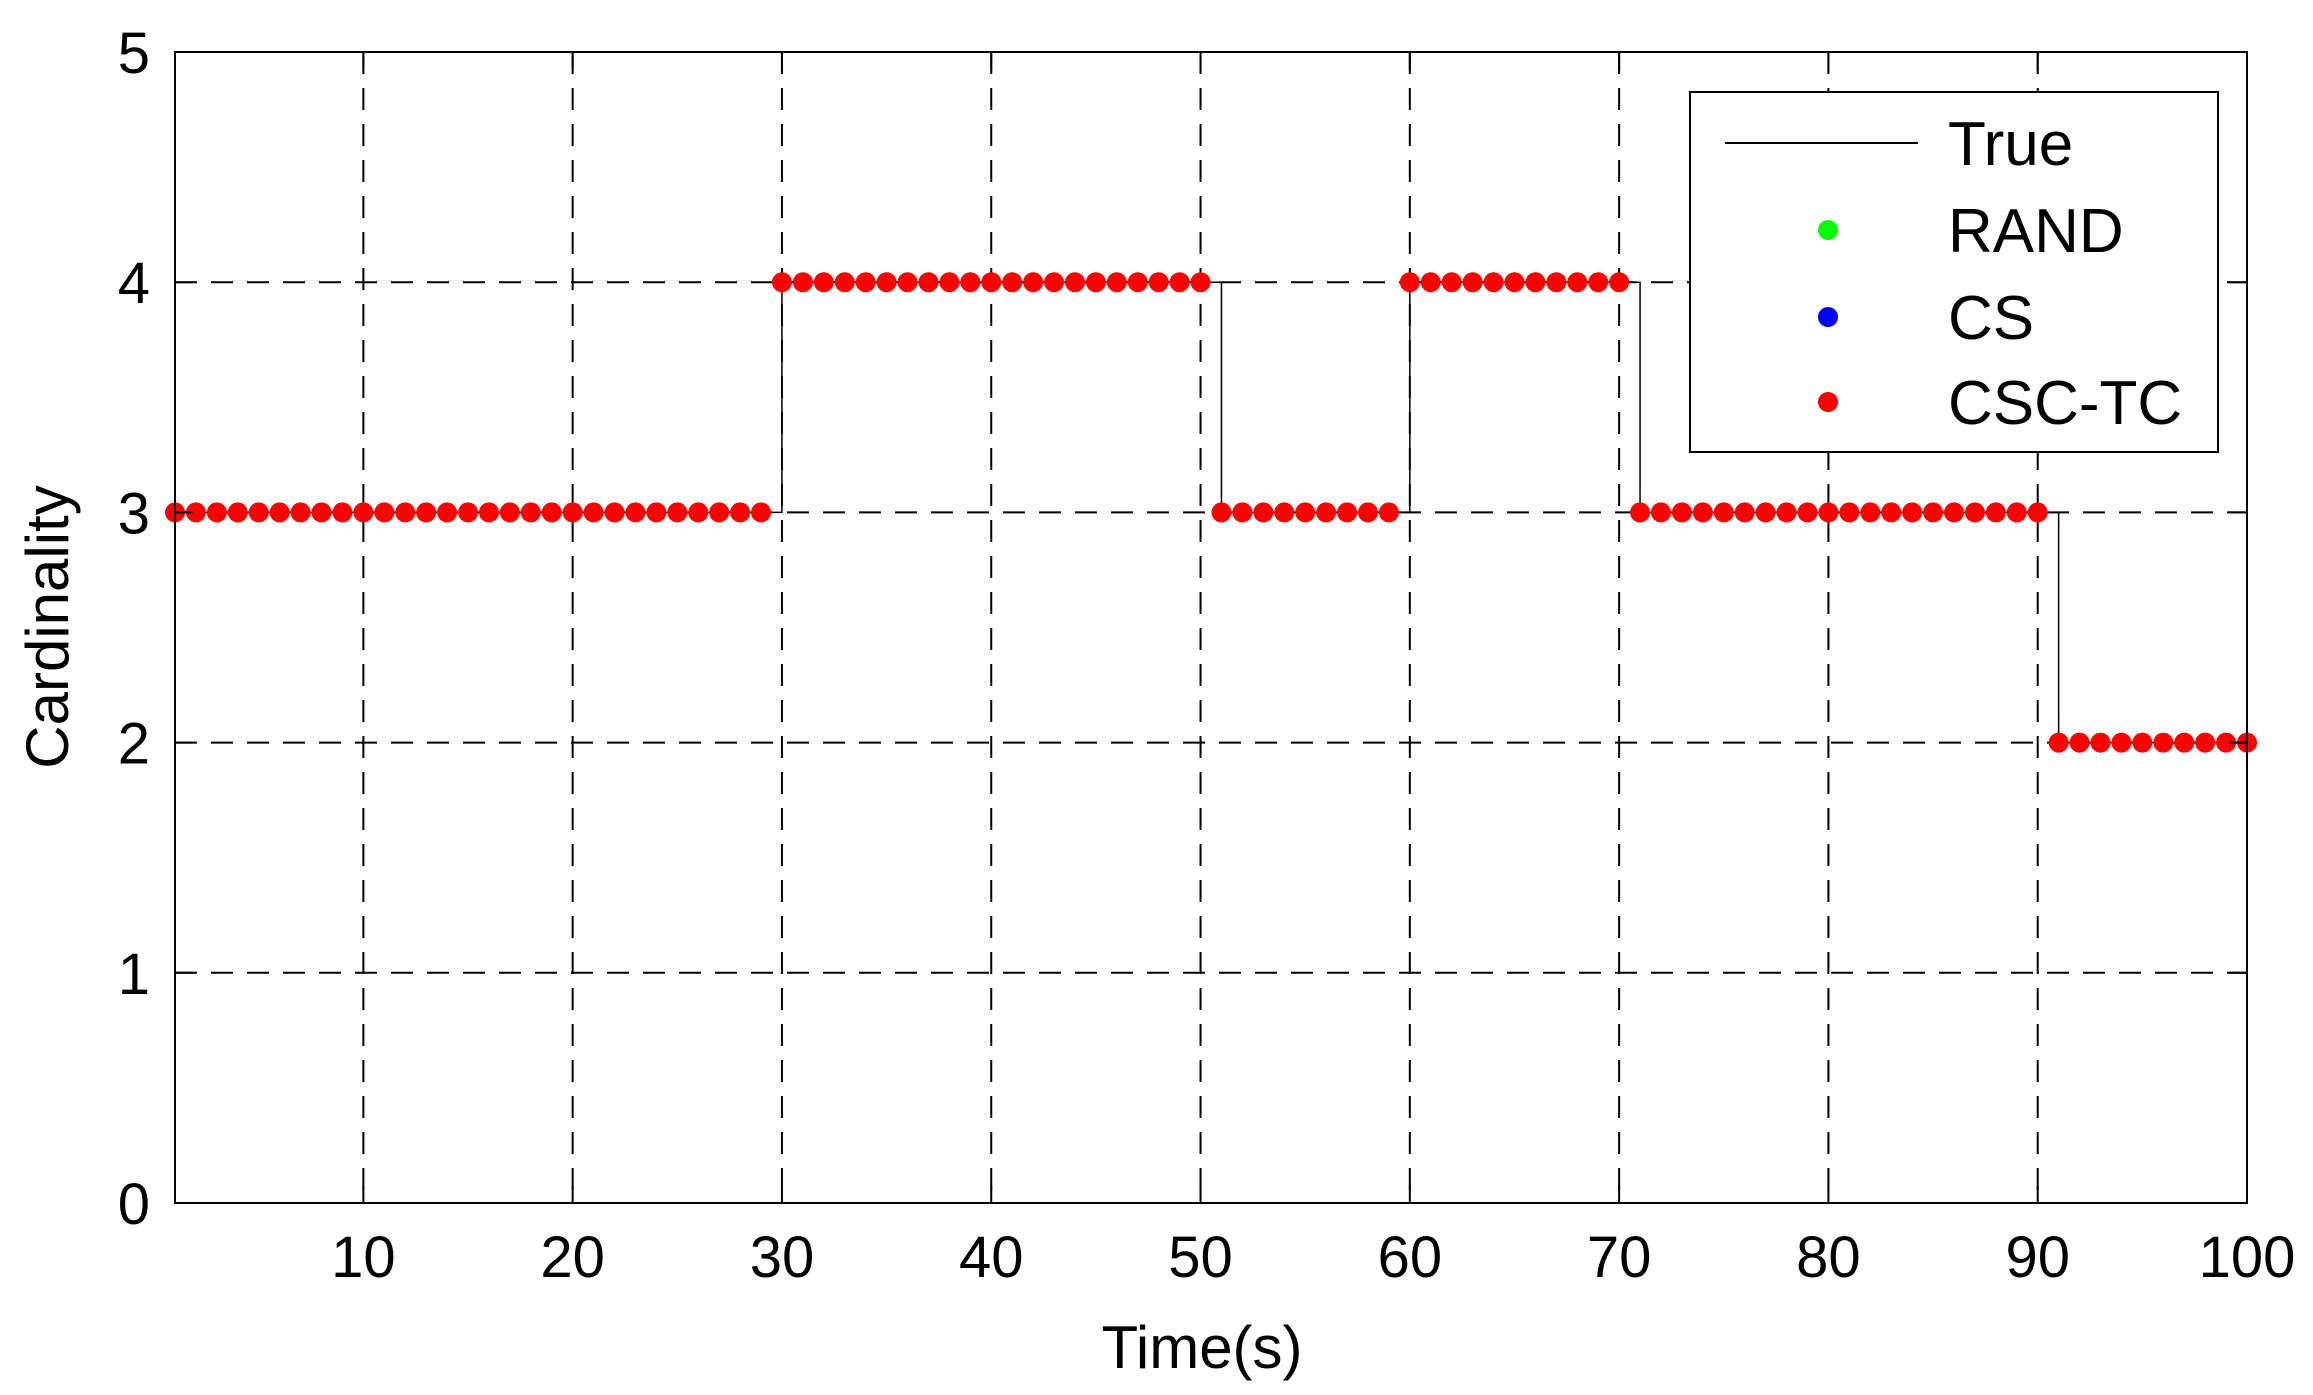 The height and width of the screenshot is (1395, 2313). What do you see at coordinates (134, 744) in the screenshot?
I see `y-tick-label-2: 2` at bounding box center [134, 744].